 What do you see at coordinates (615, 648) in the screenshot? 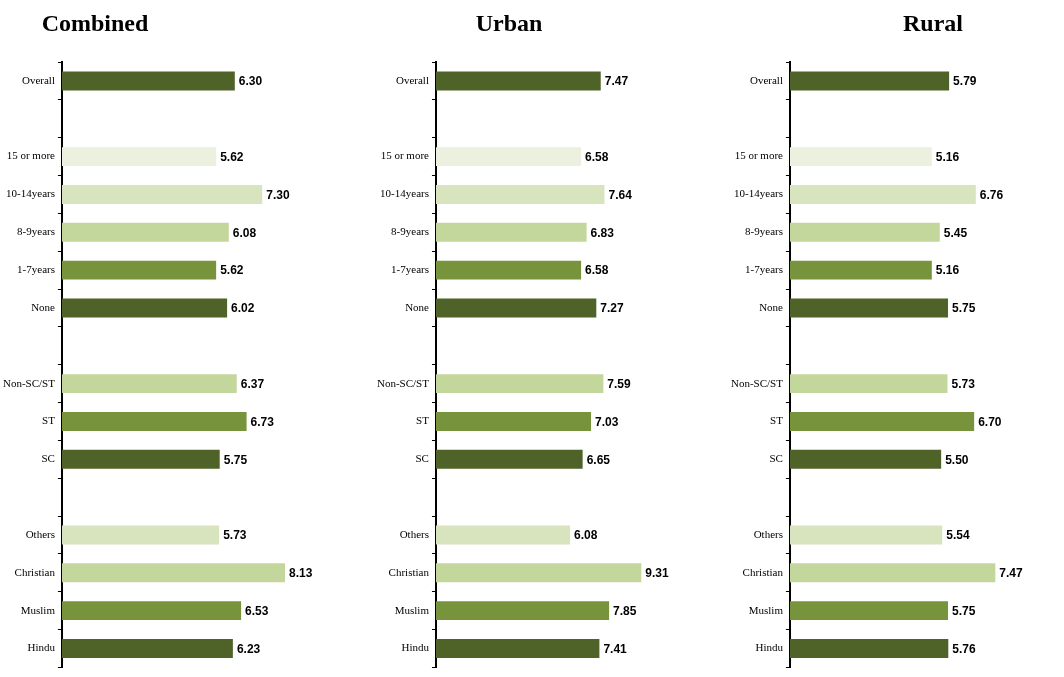
I see `data-label: 7.41` at bounding box center [615, 648].